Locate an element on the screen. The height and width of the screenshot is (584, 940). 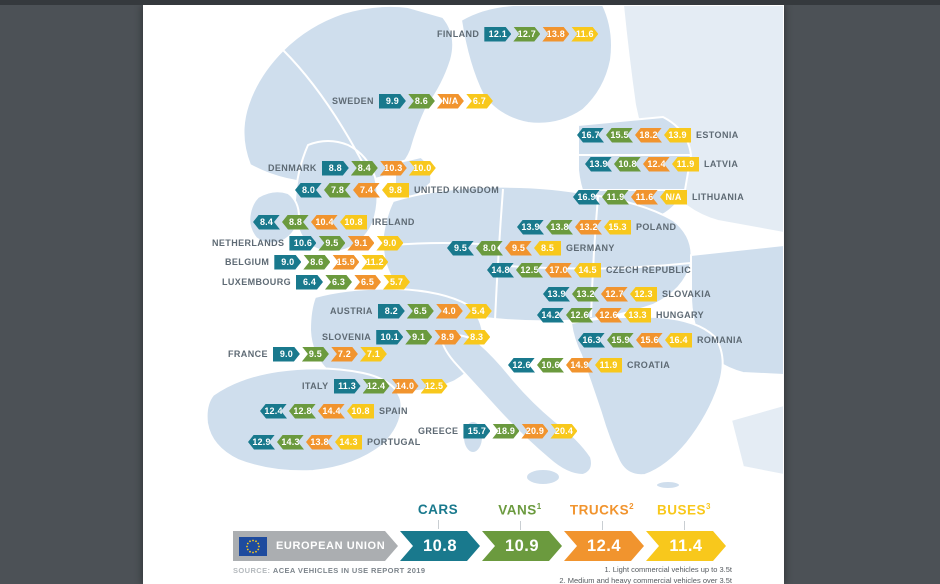
value-chevron-cars: 8.2 is located at coordinates (391, 311).